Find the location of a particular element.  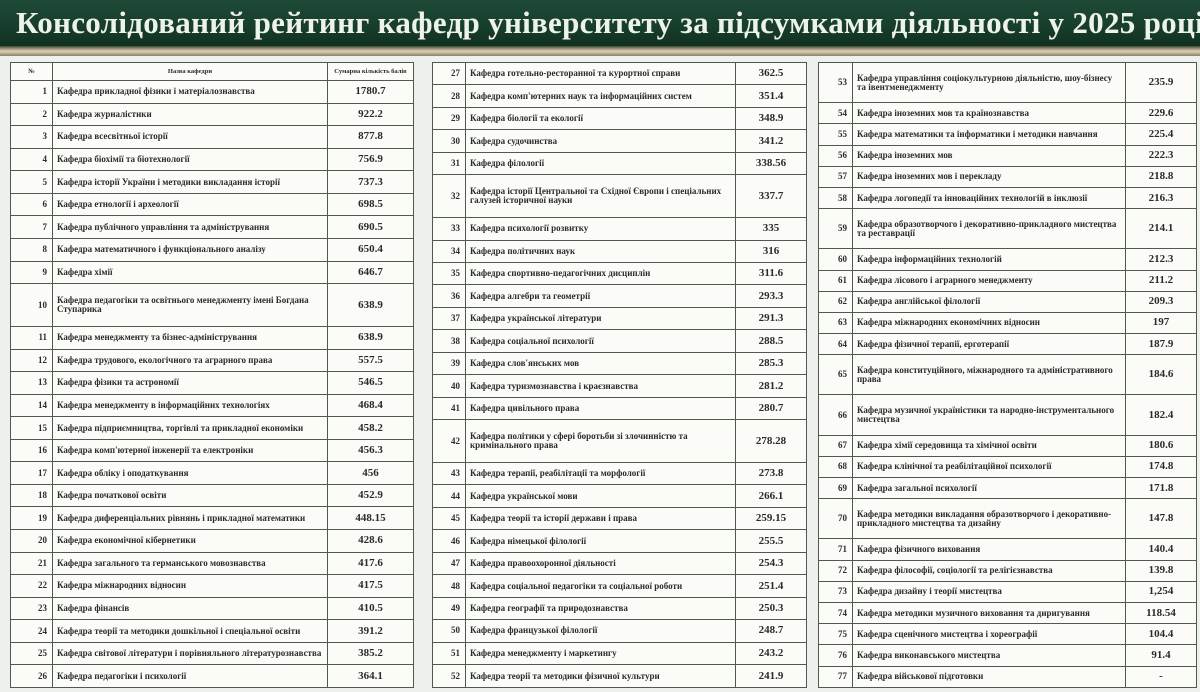

department-name: Кафедра туризмознавства і краєзнавства is located at coordinates (600, 386).